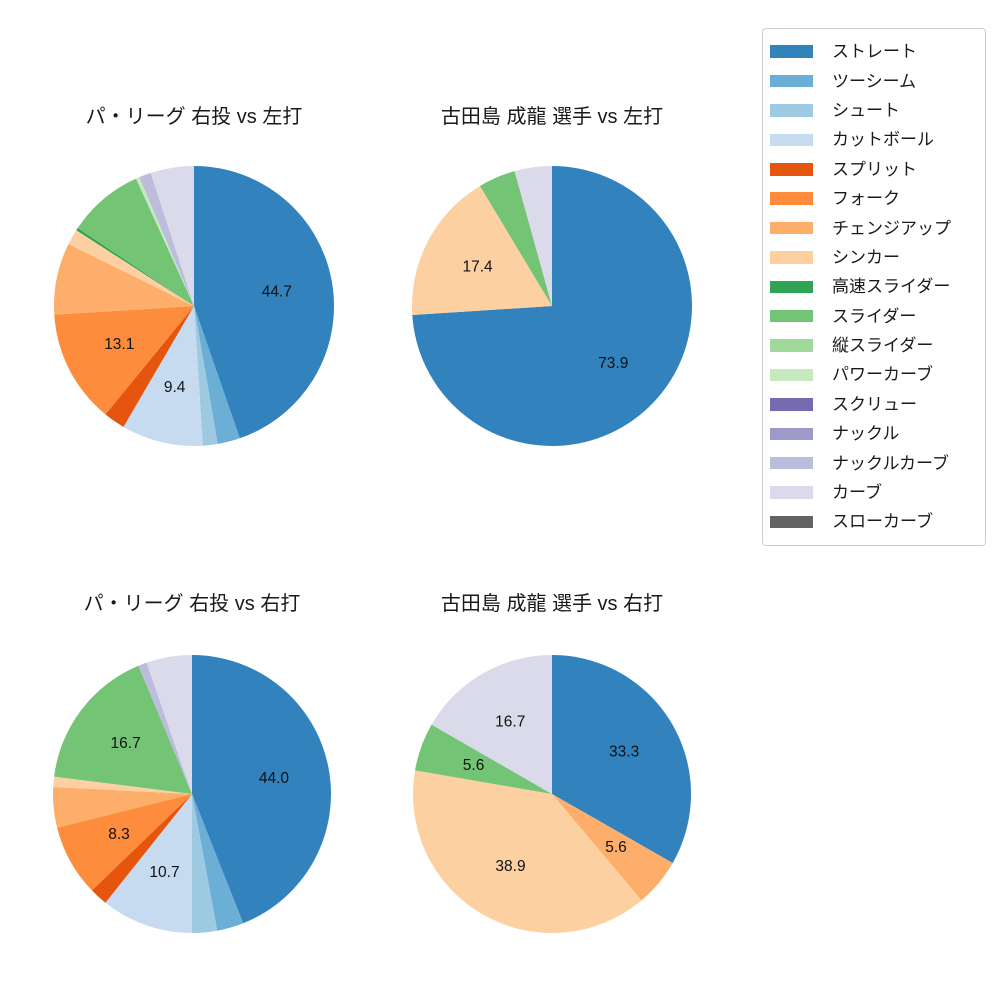 The height and width of the screenshot is (1000, 1000). Describe the element at coordinates (791, 81) in the screenshot. I see `legend-swatch-two-seam` at that location.